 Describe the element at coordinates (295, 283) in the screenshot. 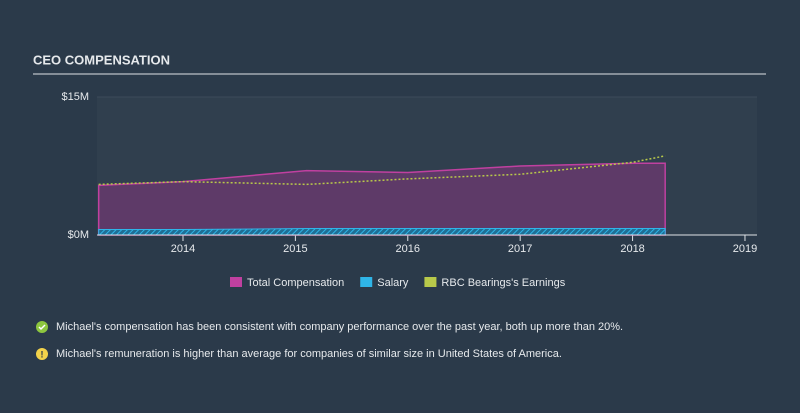

I see `legend-label: Total Compensation` at that location.